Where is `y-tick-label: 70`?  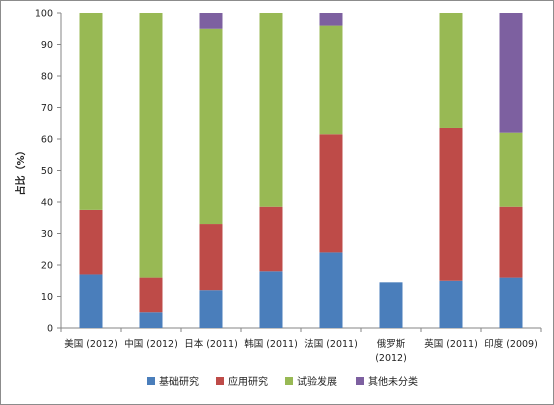 y-tick-label: 70 is located at coordinates (47, 108).